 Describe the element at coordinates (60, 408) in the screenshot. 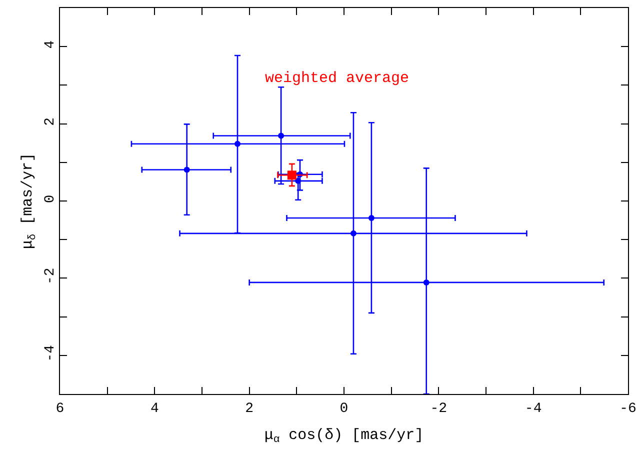

I see `x-tick-label: 6` at that location.